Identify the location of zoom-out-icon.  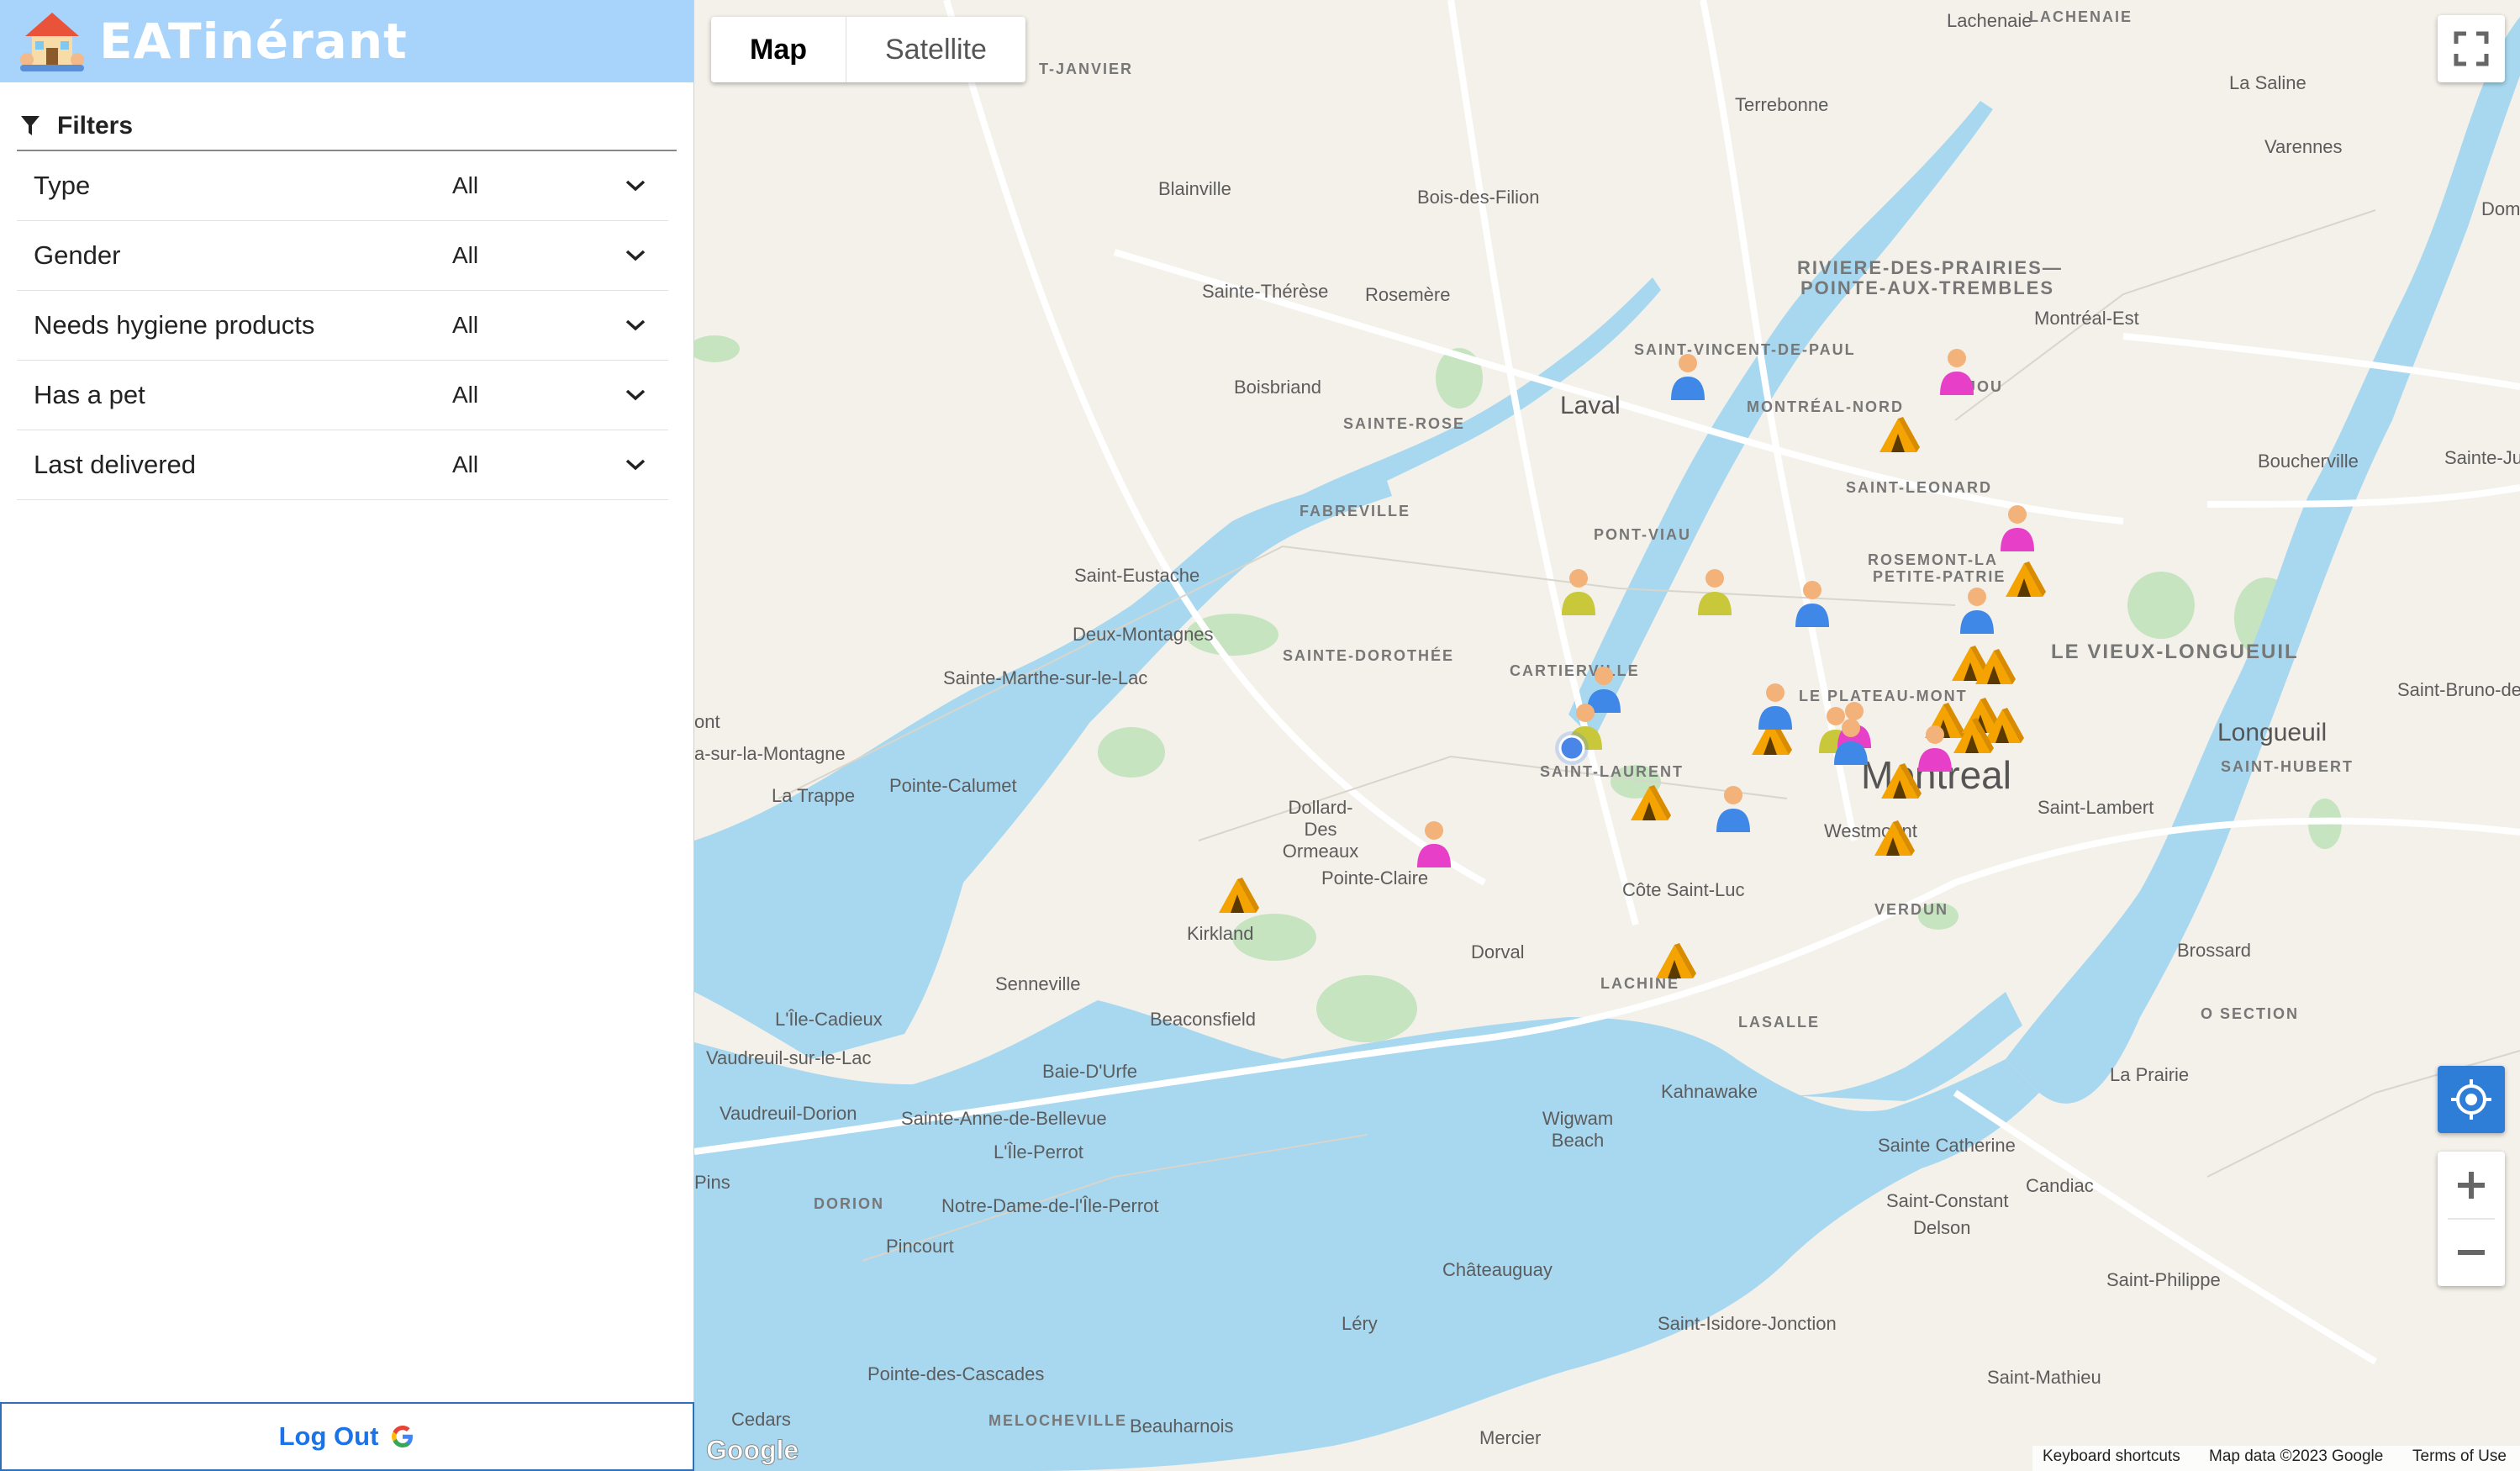
(2471, 1252).